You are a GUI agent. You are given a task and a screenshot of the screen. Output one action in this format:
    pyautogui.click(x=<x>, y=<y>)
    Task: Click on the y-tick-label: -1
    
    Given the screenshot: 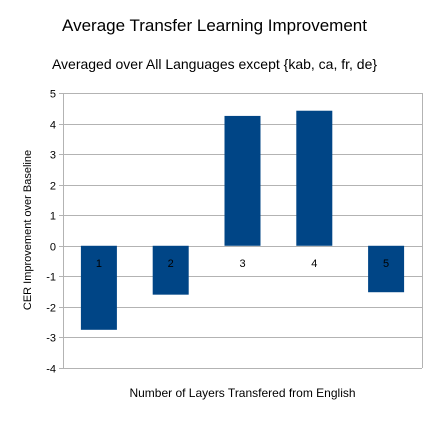 What is the action you would take?
    pyautogui.click(x=51, y=278)
    